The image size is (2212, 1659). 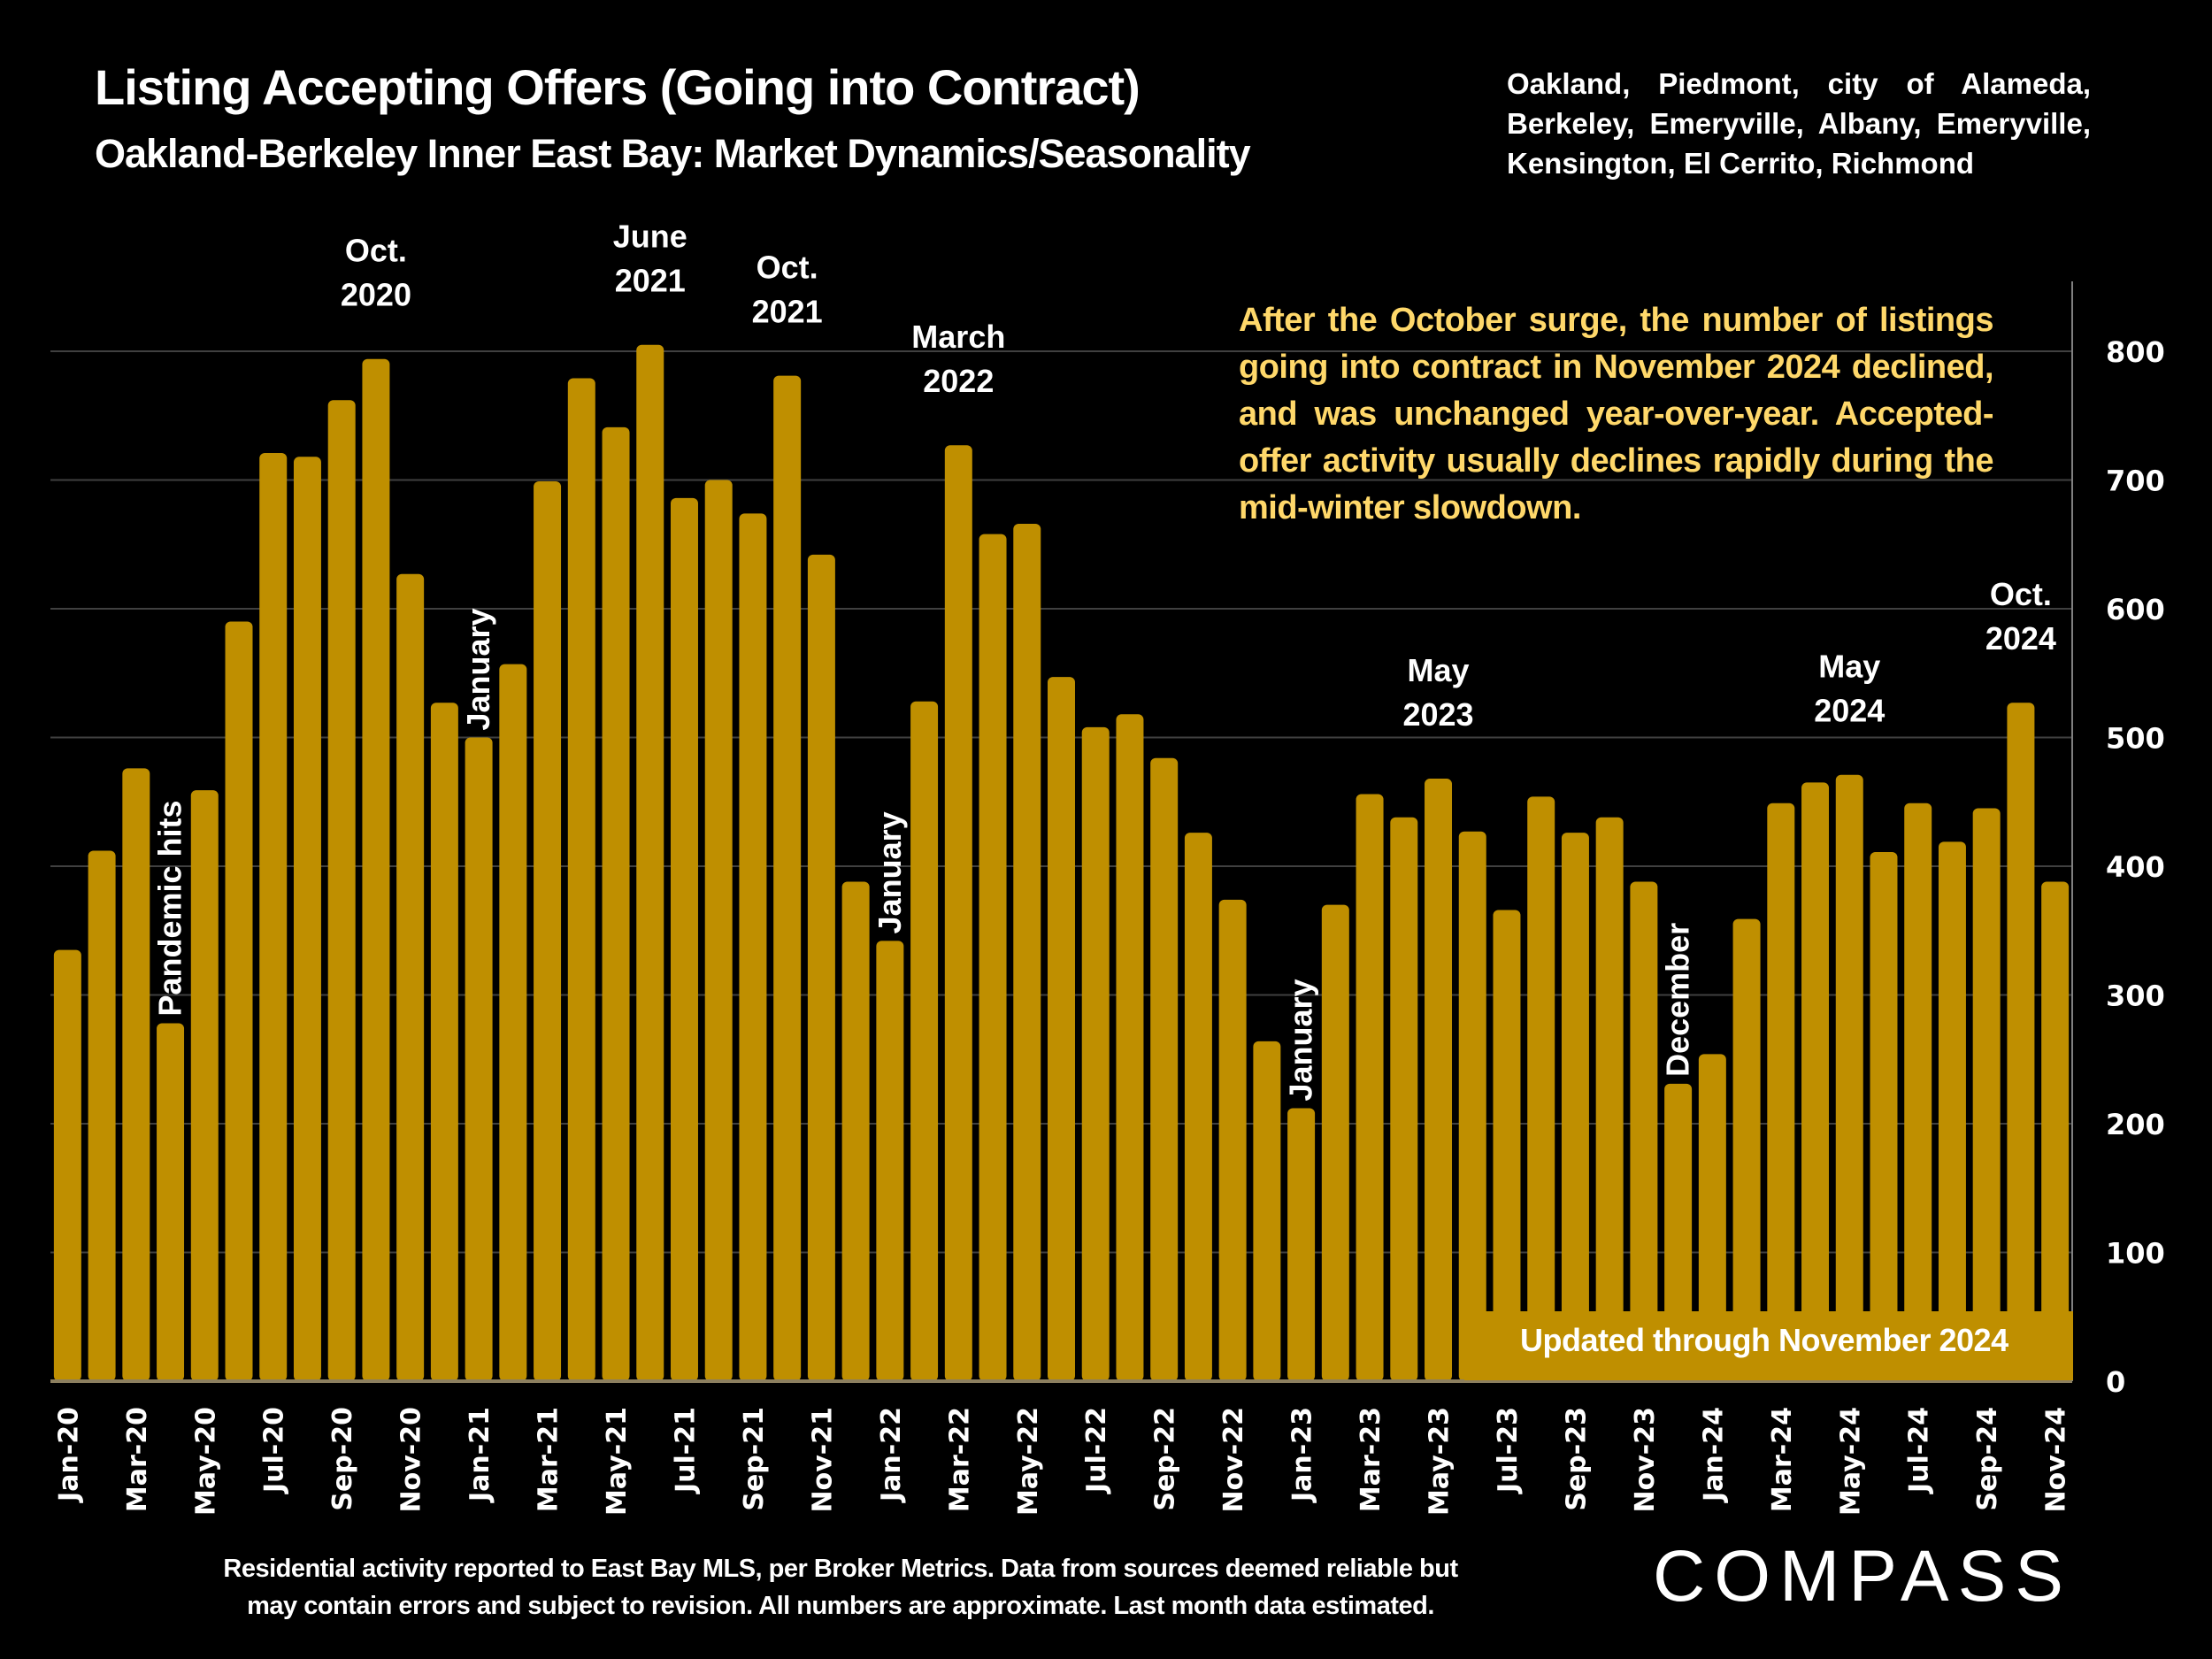 I want to click on x-tick-label: Jul-22, so click(x=1097, y=1450).